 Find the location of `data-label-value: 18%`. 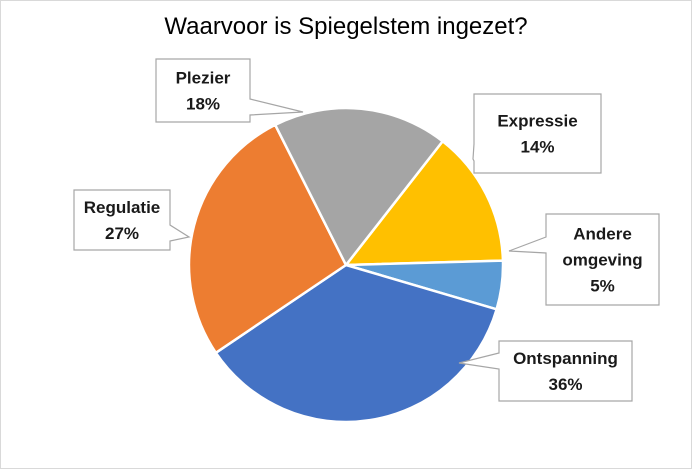

data-label-value: 18% is located at coordinates (203, 104).